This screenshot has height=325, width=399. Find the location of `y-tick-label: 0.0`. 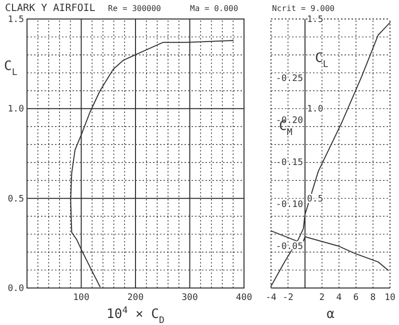

y-tick-label: 0.0 is located at coordinates (16, 289).